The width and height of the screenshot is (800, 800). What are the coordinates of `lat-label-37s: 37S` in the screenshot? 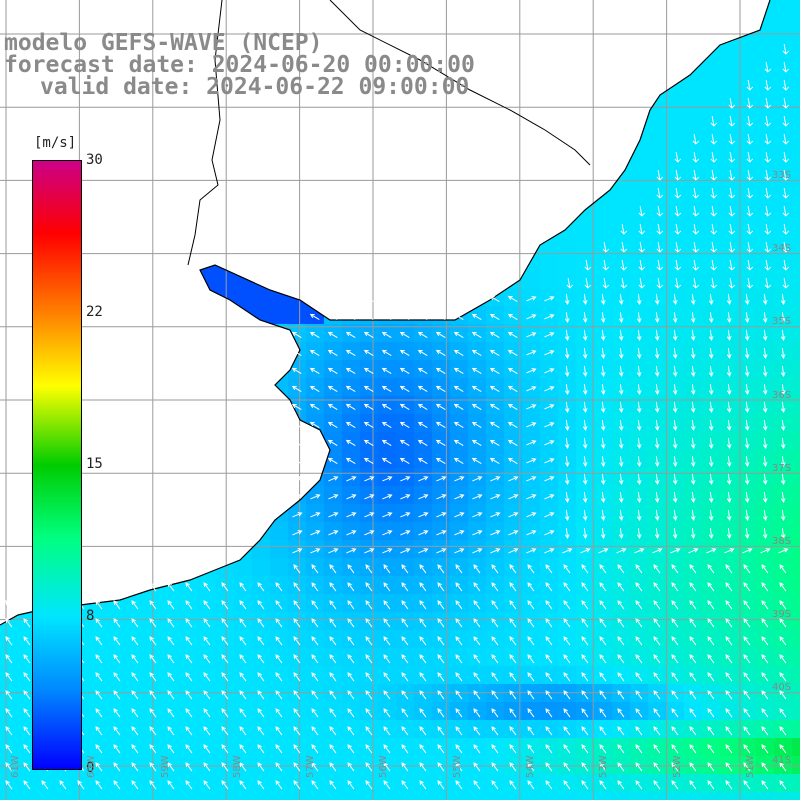 It's located at (782, 468).